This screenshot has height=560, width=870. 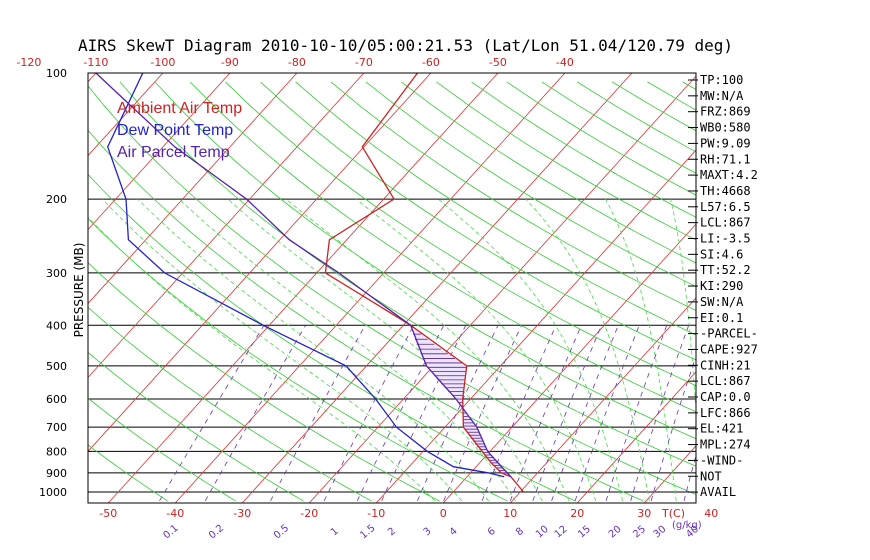 What do you see at coordinates (95, 62) in the screenshot?
I see `top-temp-tick-label: -110` at bounding box center [95, 62].